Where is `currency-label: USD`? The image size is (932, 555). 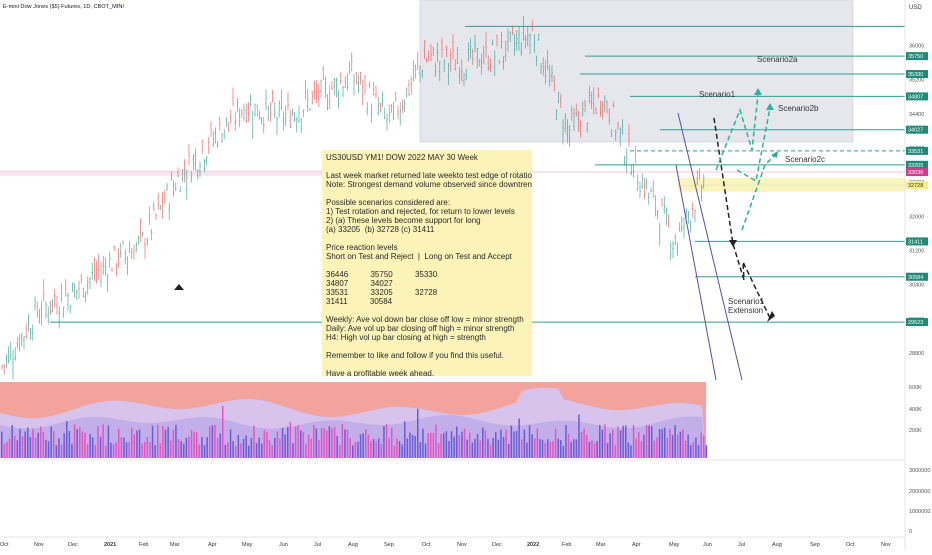
currency-label: USD is located at coordinates (915, 8).